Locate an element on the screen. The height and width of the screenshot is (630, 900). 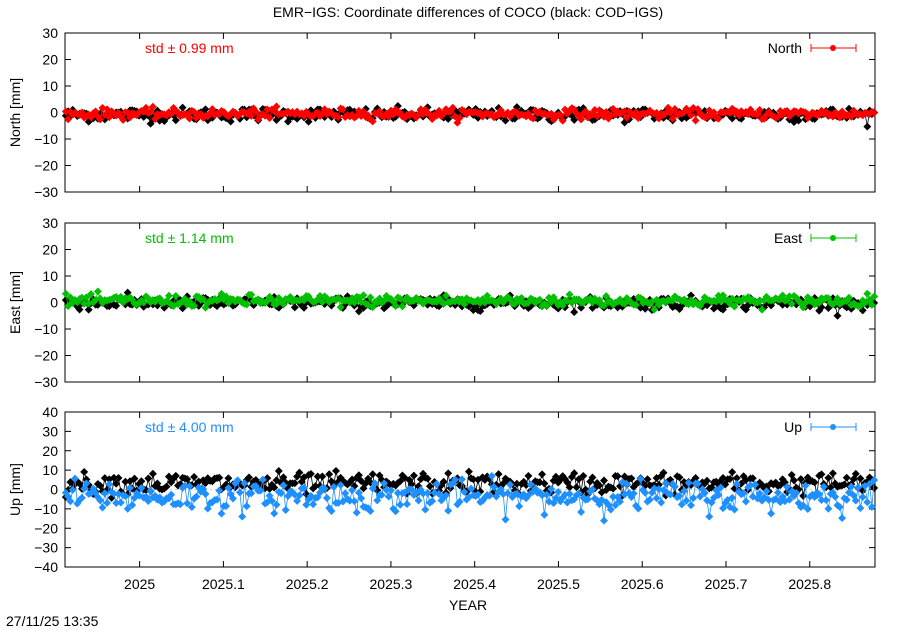
east-legend-label: East is located at coordinates (788, 238).